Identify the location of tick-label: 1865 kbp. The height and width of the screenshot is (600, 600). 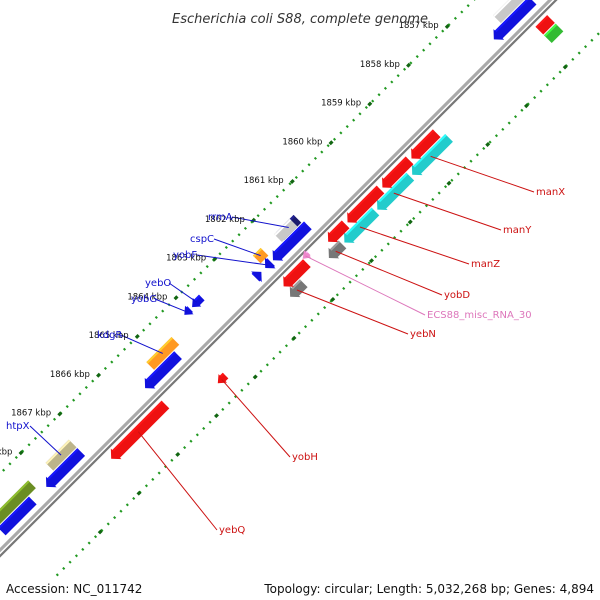
(109, 336).